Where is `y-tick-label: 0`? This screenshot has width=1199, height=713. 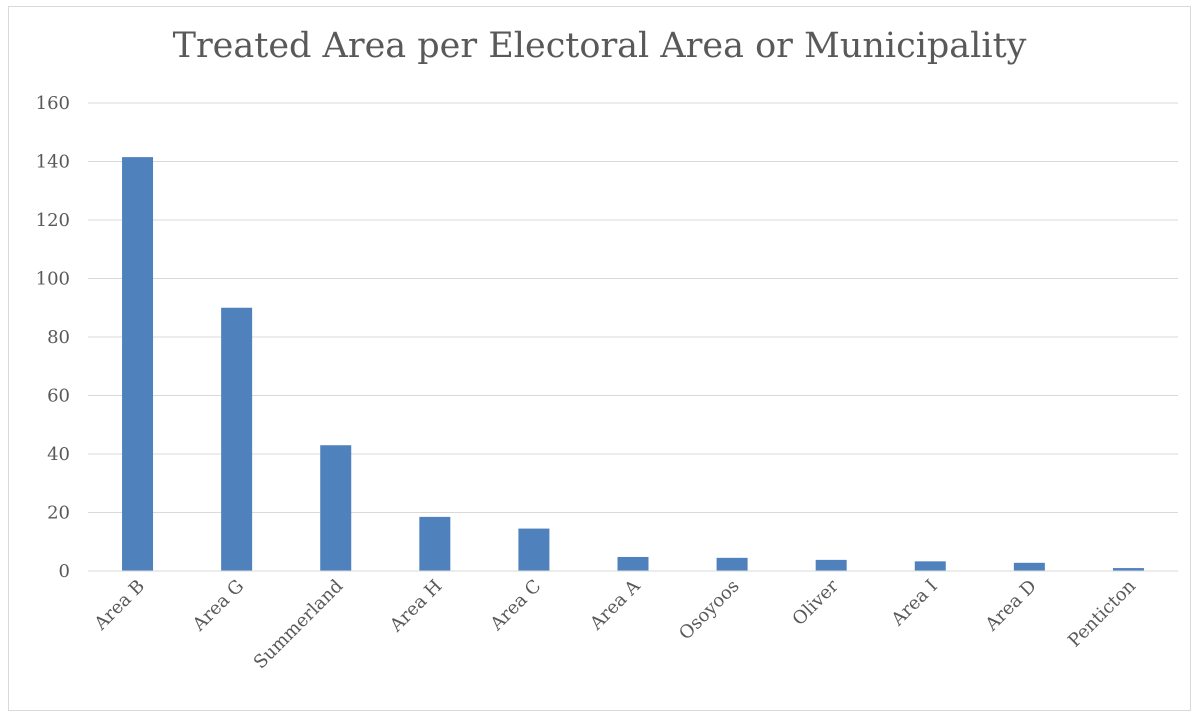 y-tick-label: 0 is located at coordinates (64, 571).